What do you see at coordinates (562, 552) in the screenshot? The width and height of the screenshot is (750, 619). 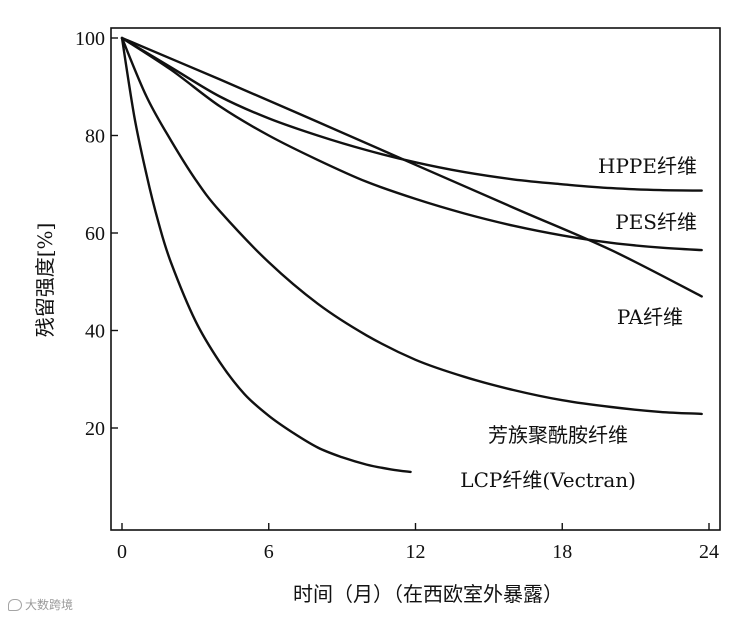 I see `x-tick-label: 18` at bounding box center [562, 552].